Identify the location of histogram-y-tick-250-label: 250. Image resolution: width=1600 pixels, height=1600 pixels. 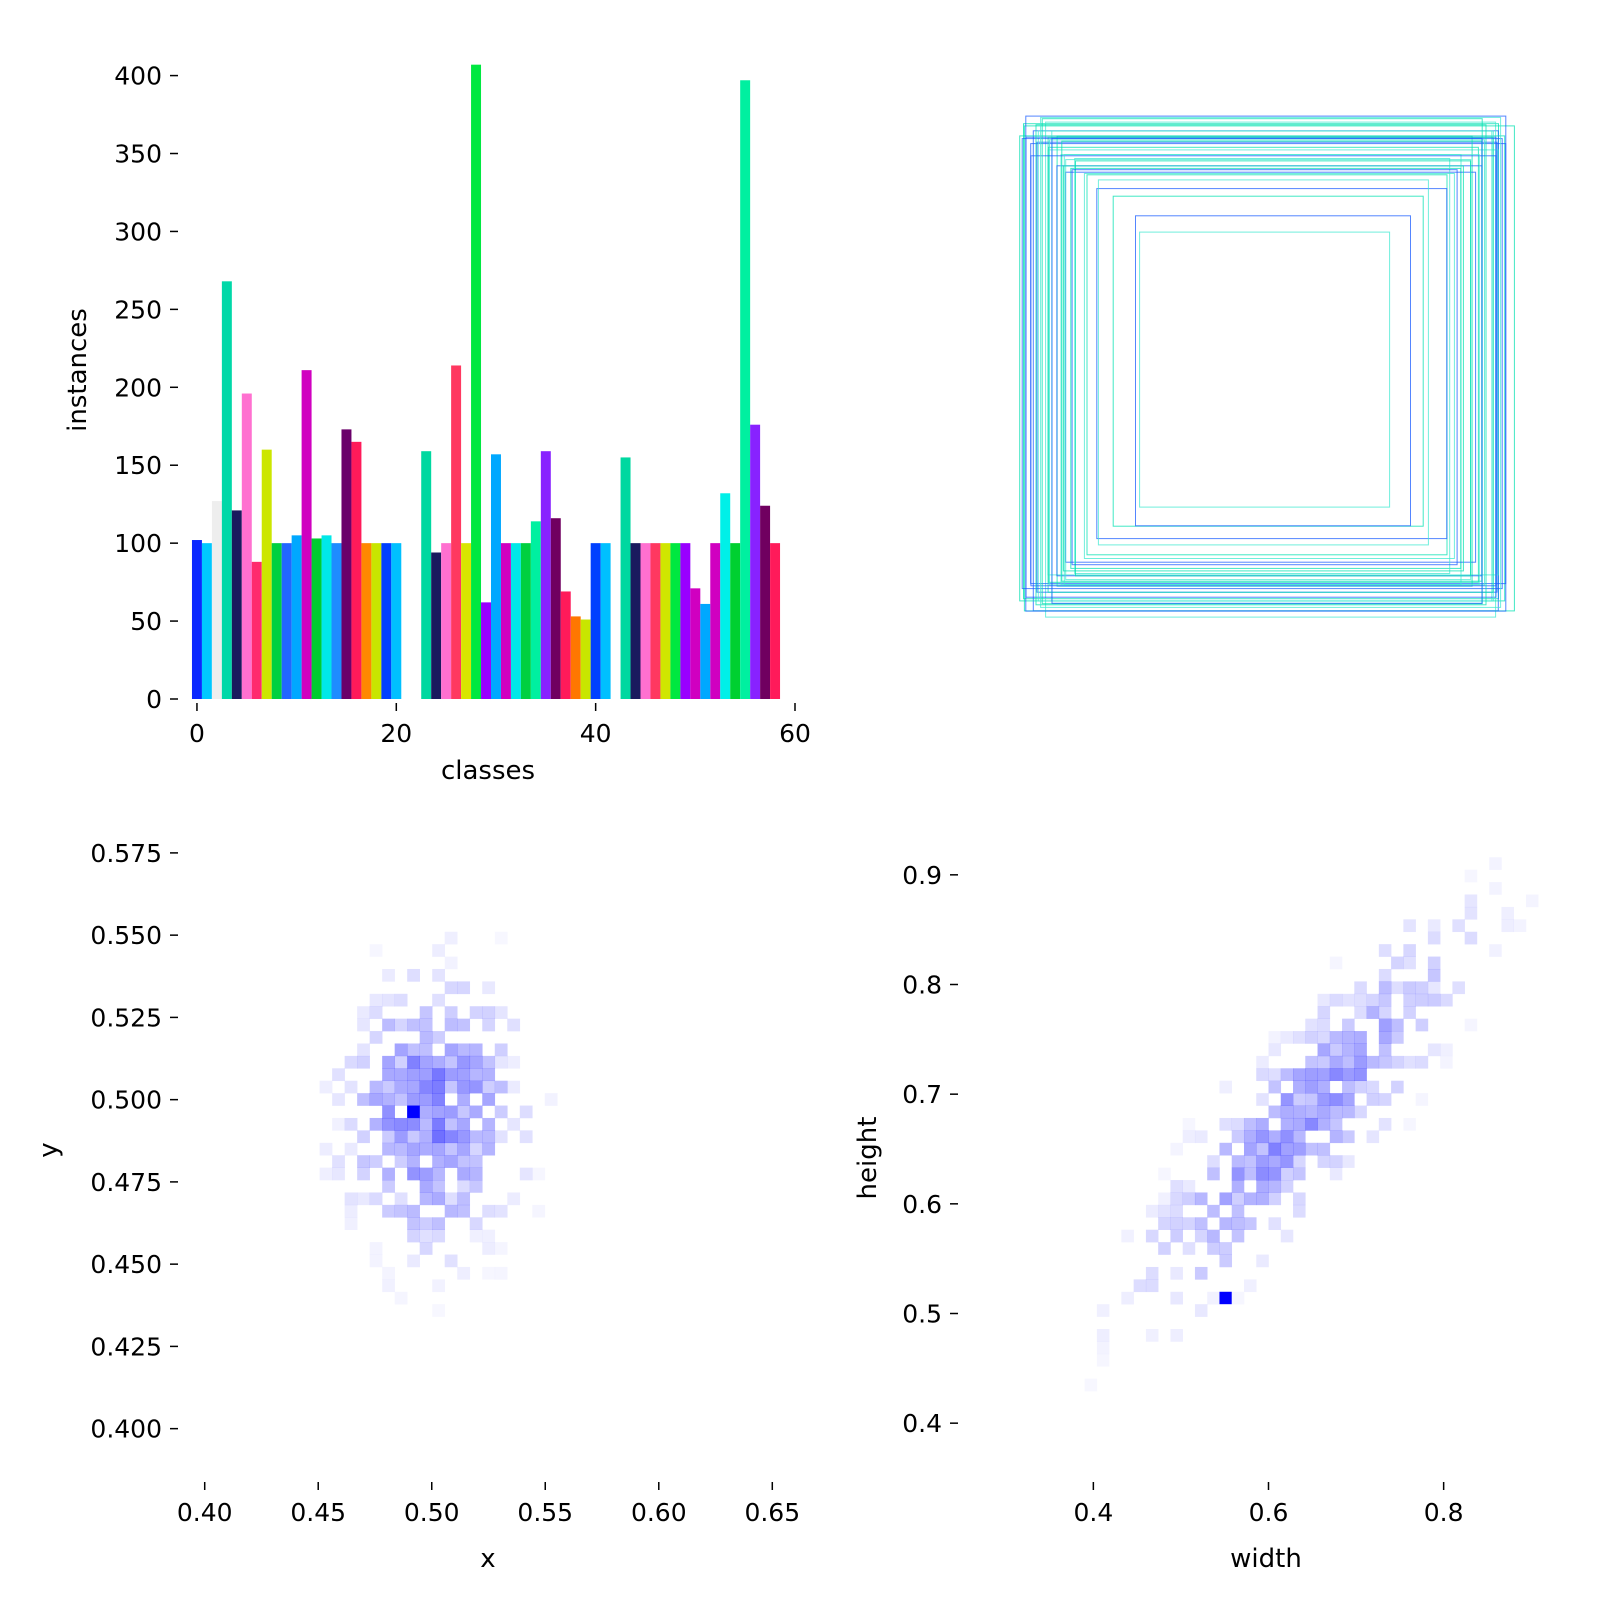
(138, 309).